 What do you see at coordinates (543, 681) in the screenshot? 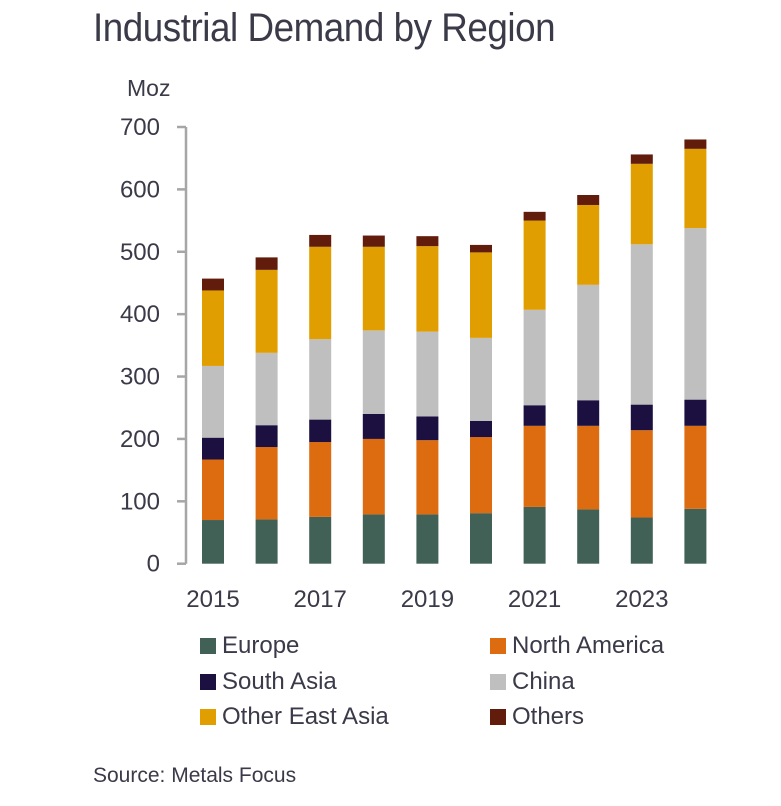
I see `legend-label: China` at bounding box center [543, 681].